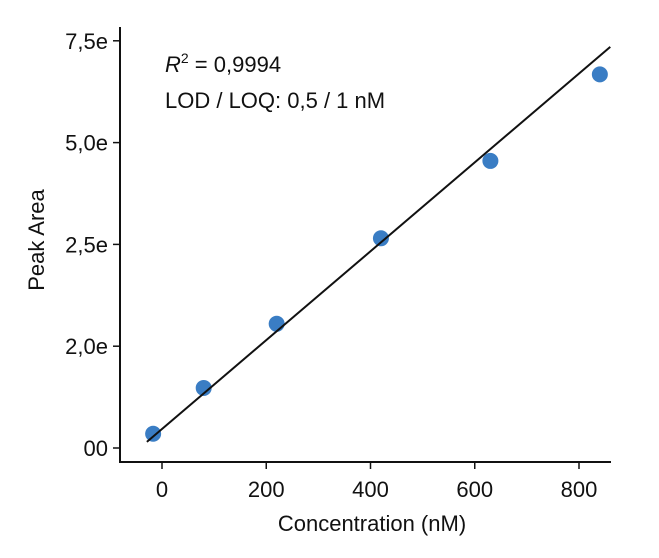 The image size is (659, 558). I want to click on x-tick-label: 0, so click(162, 489).